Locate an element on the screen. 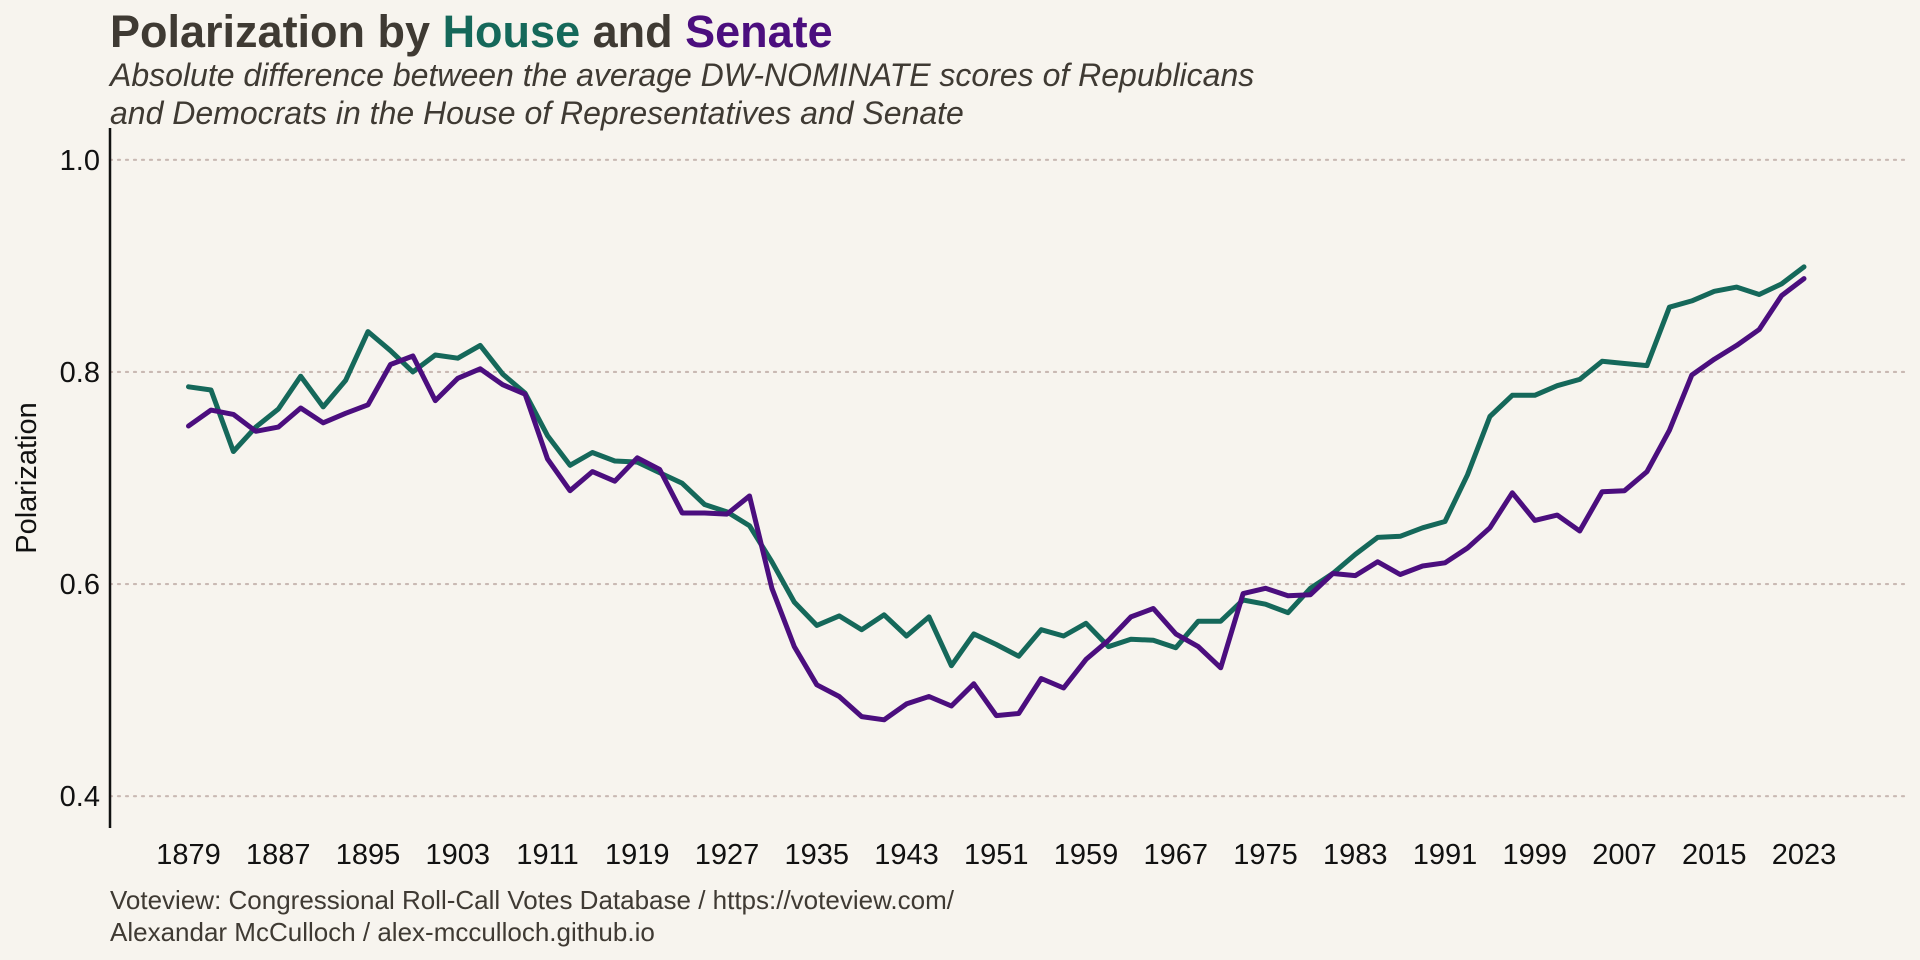 This screenshot has width=1920, height=960. y-axis-label: Polarization is located at coordinates (27, 478).